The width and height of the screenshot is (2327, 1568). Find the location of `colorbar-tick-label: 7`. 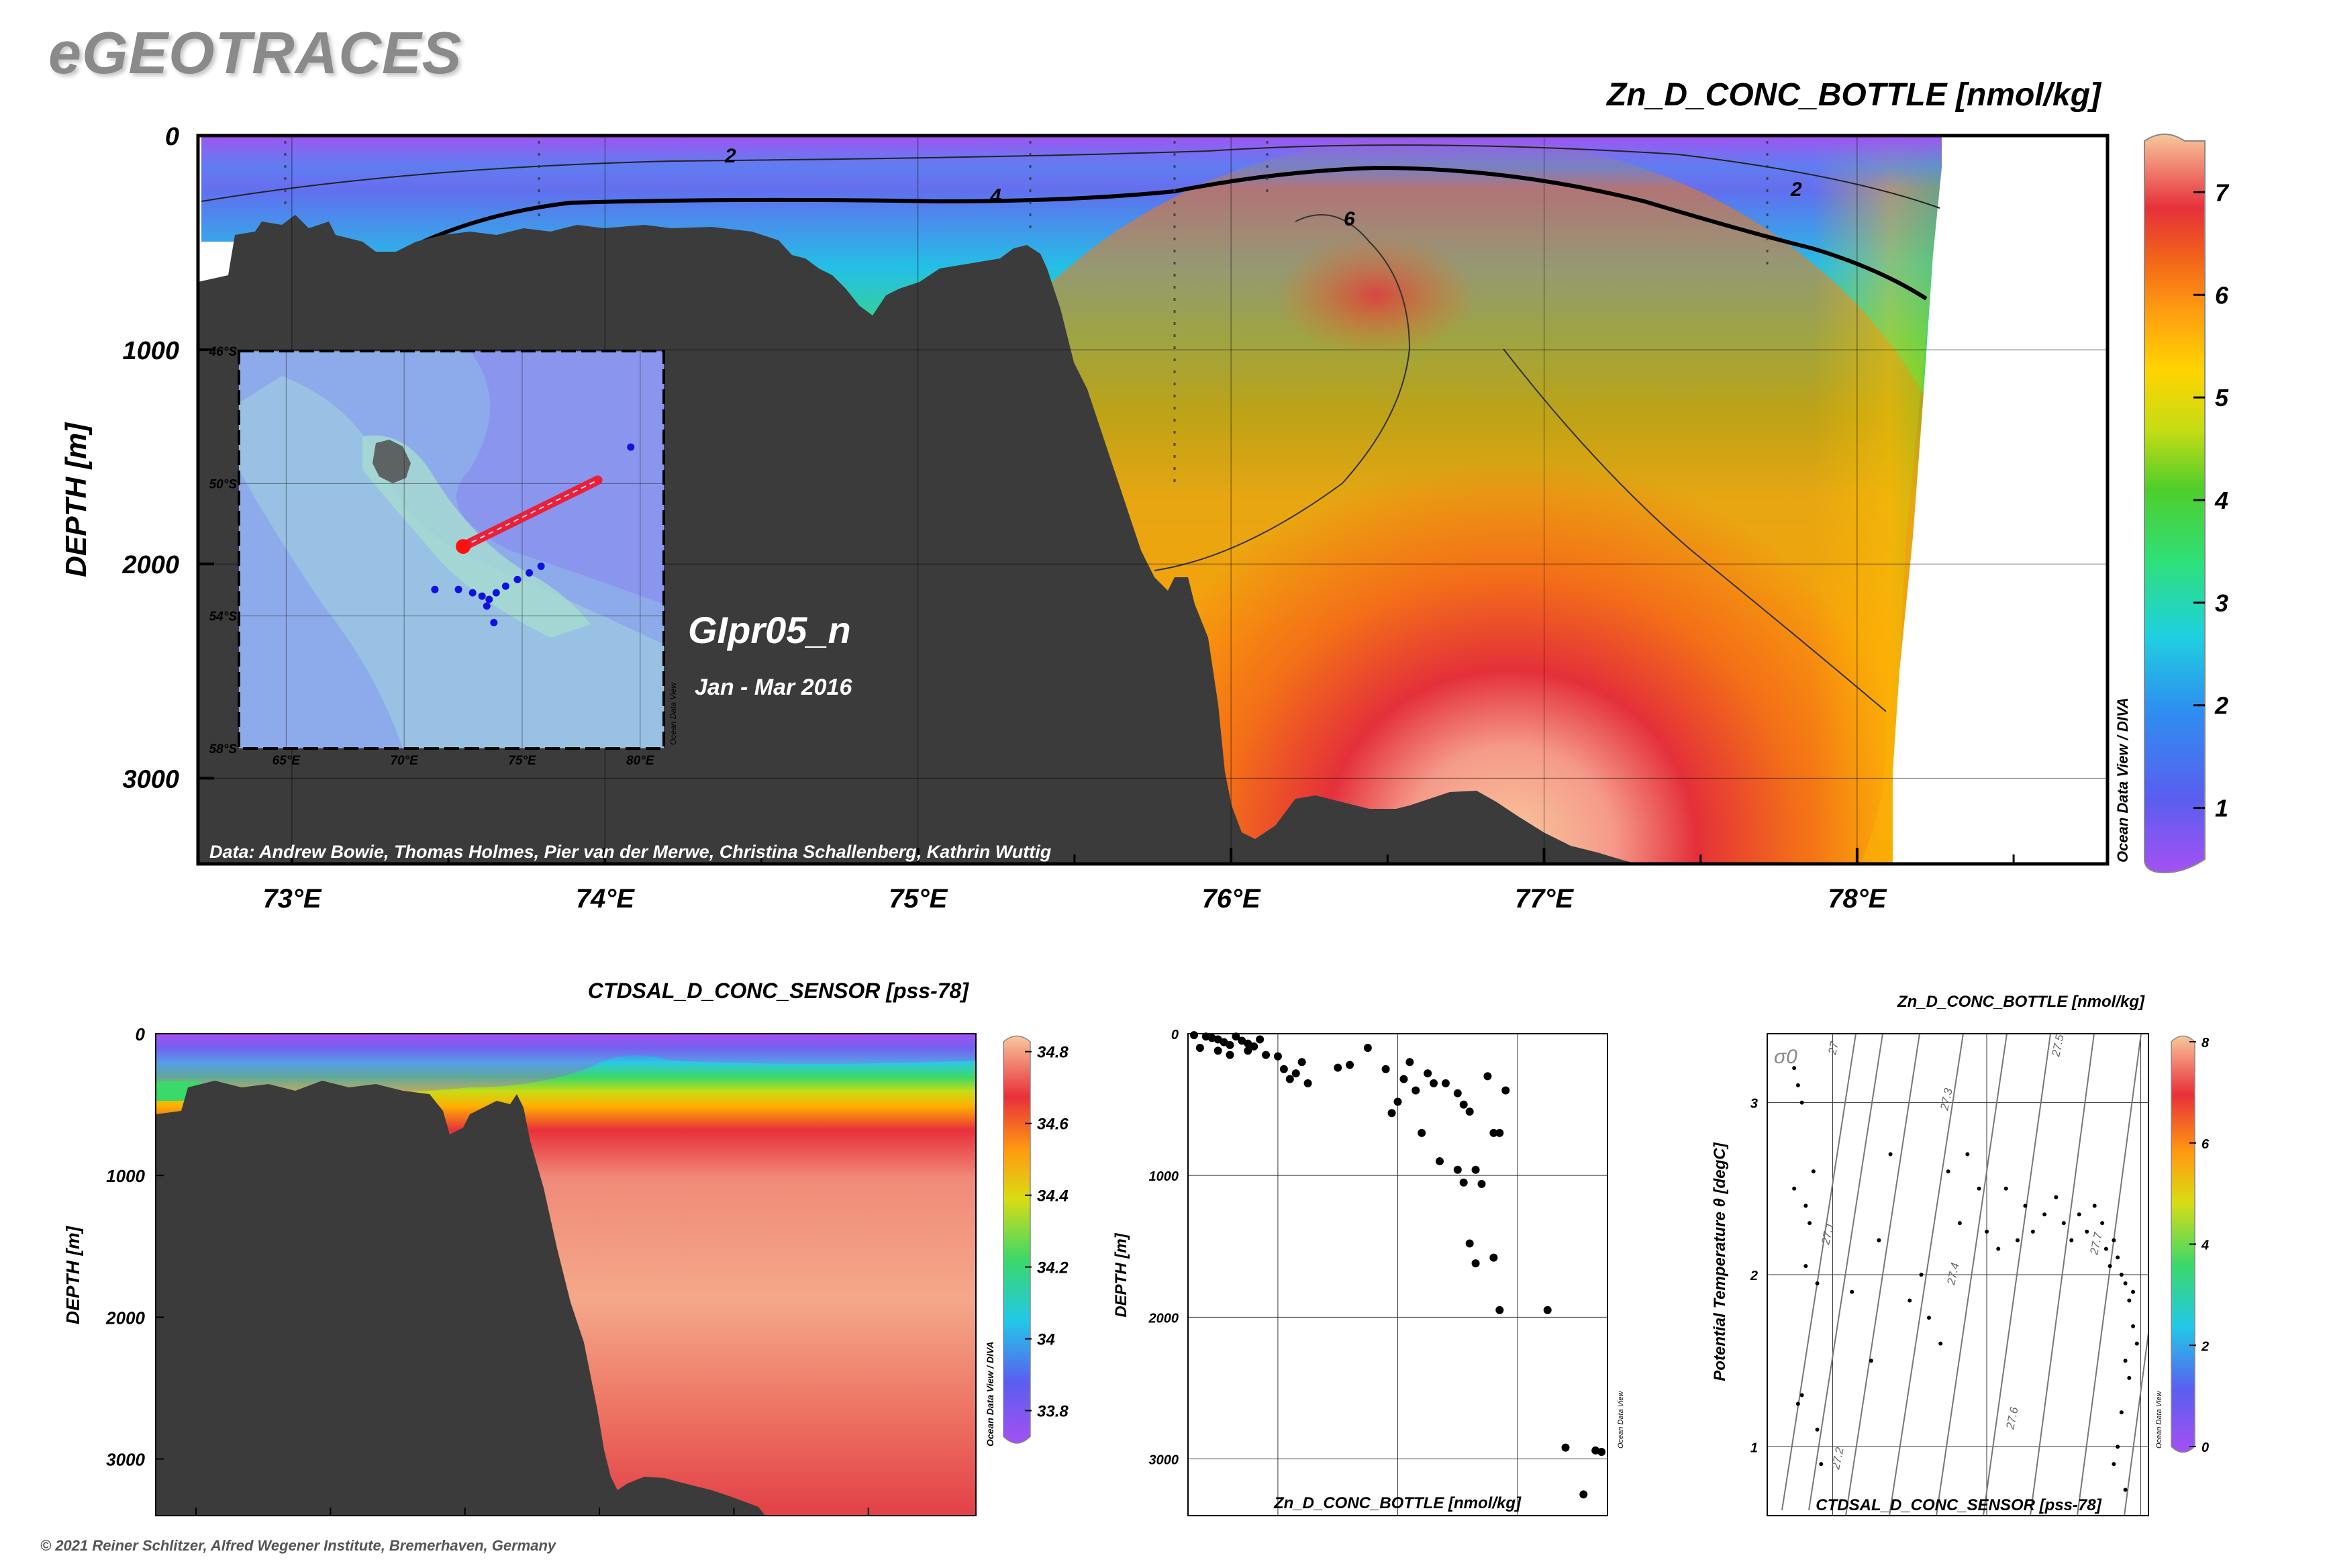

colorbar-tick-label: 7 is located at coordinates (2222, 192).